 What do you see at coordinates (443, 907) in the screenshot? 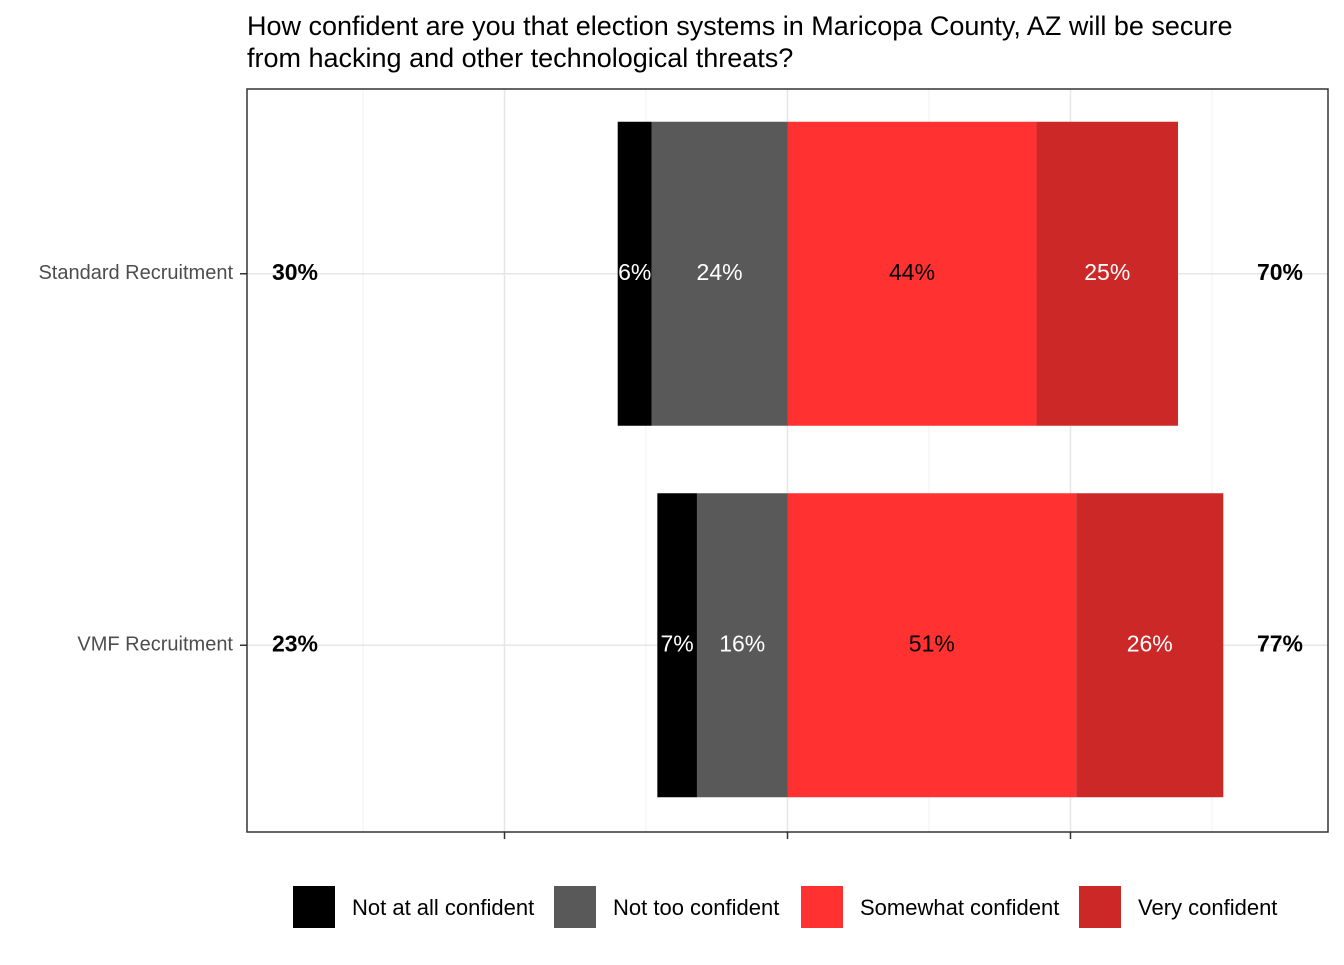
I see `legend-label: Not at all confident` at bounding box center [443, 907].